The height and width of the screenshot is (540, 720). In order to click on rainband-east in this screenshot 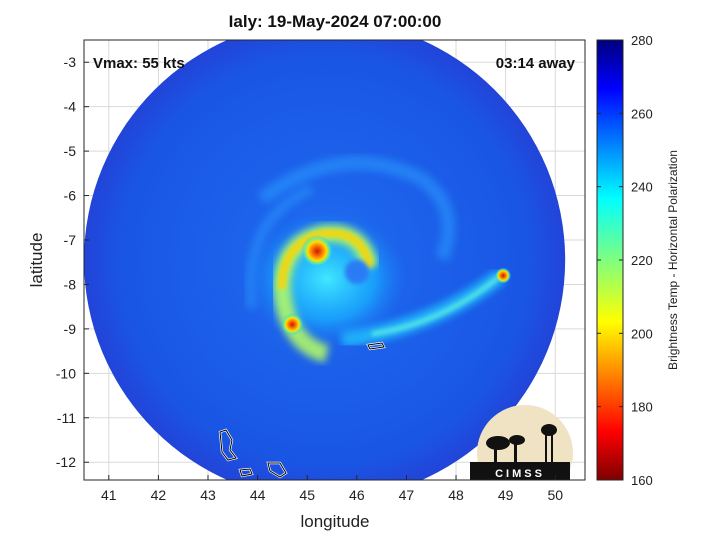, I will do `click(503, 275)`.